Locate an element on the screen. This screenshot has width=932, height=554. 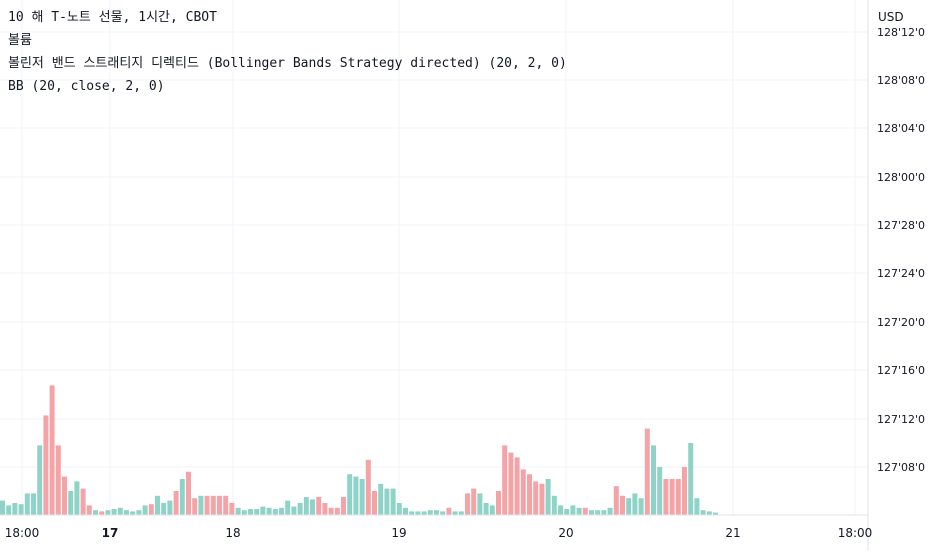
time-tick-label: 17 is located at coordinates (110, 533).